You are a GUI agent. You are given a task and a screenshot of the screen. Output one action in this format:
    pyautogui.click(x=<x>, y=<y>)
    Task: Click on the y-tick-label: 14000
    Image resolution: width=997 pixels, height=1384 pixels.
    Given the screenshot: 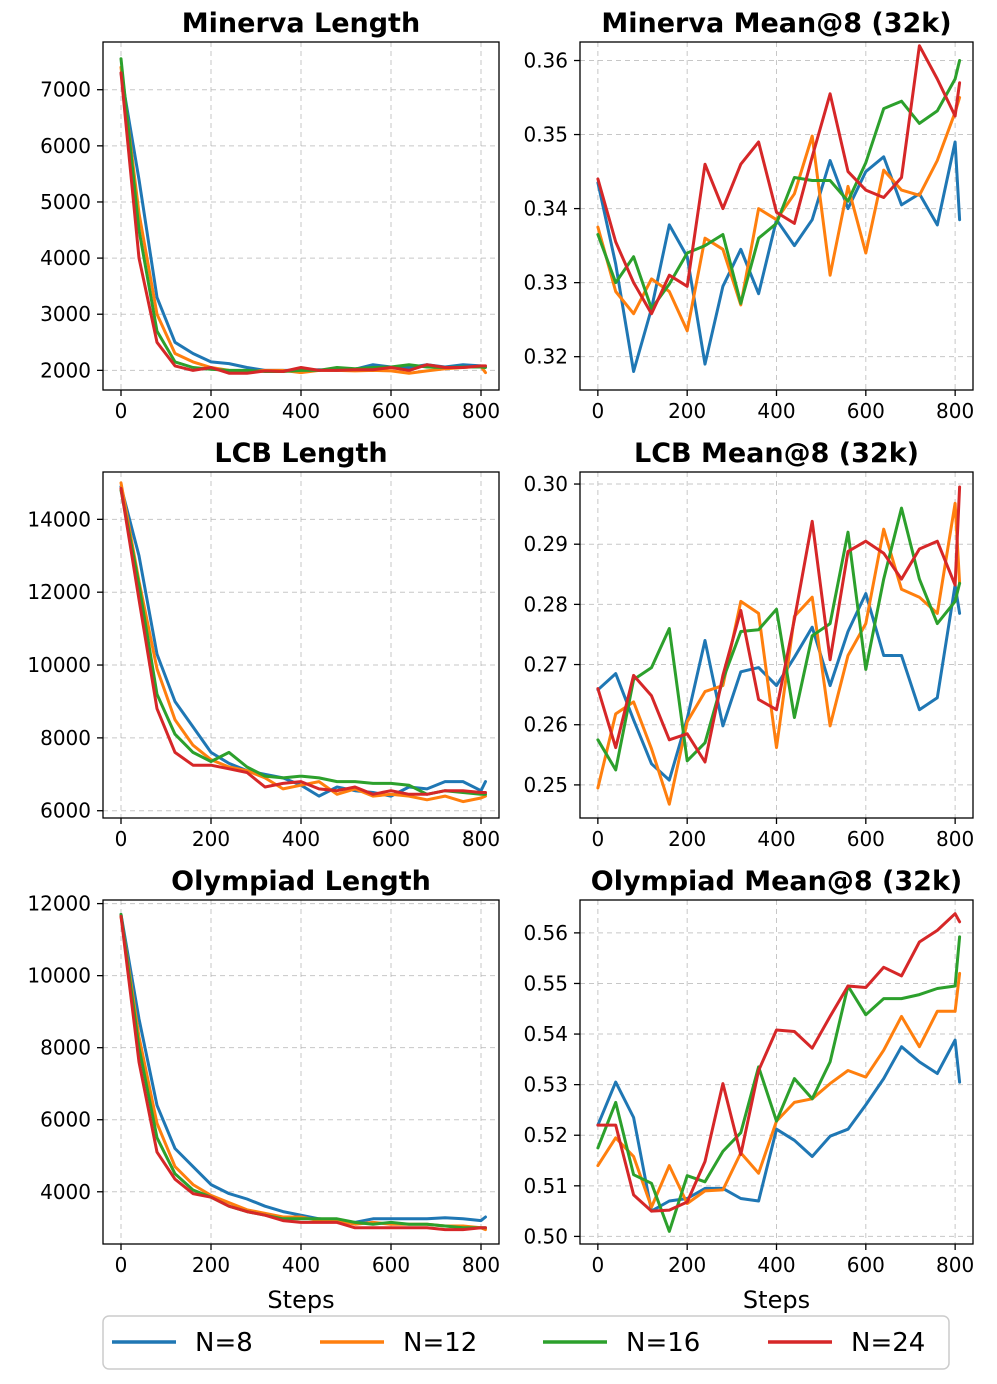 What is the action you would take?
    pyautogui.click(x=59, y=519)
    